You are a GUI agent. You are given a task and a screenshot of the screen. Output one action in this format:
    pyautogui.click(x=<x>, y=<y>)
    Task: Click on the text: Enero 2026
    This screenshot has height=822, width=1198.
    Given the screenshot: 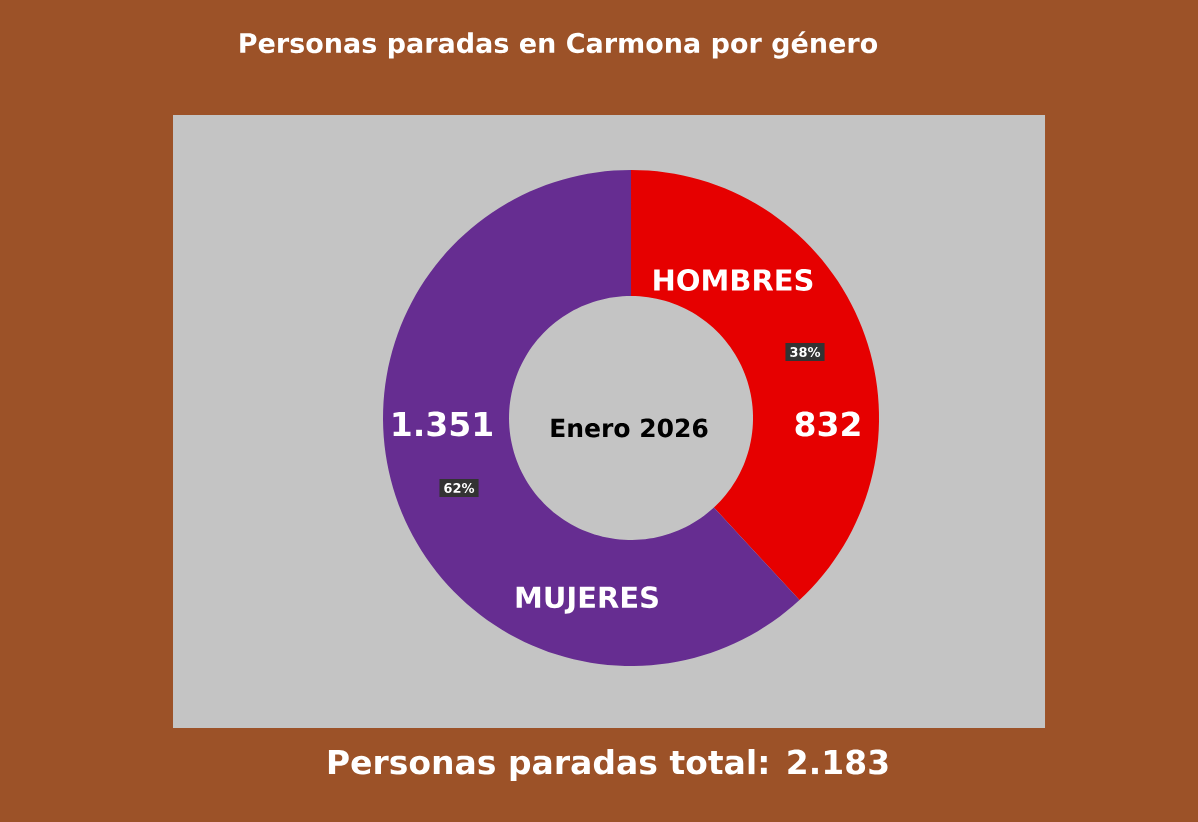 What is the action you would take?
    pyautogui.click(x=629, y=428)
    